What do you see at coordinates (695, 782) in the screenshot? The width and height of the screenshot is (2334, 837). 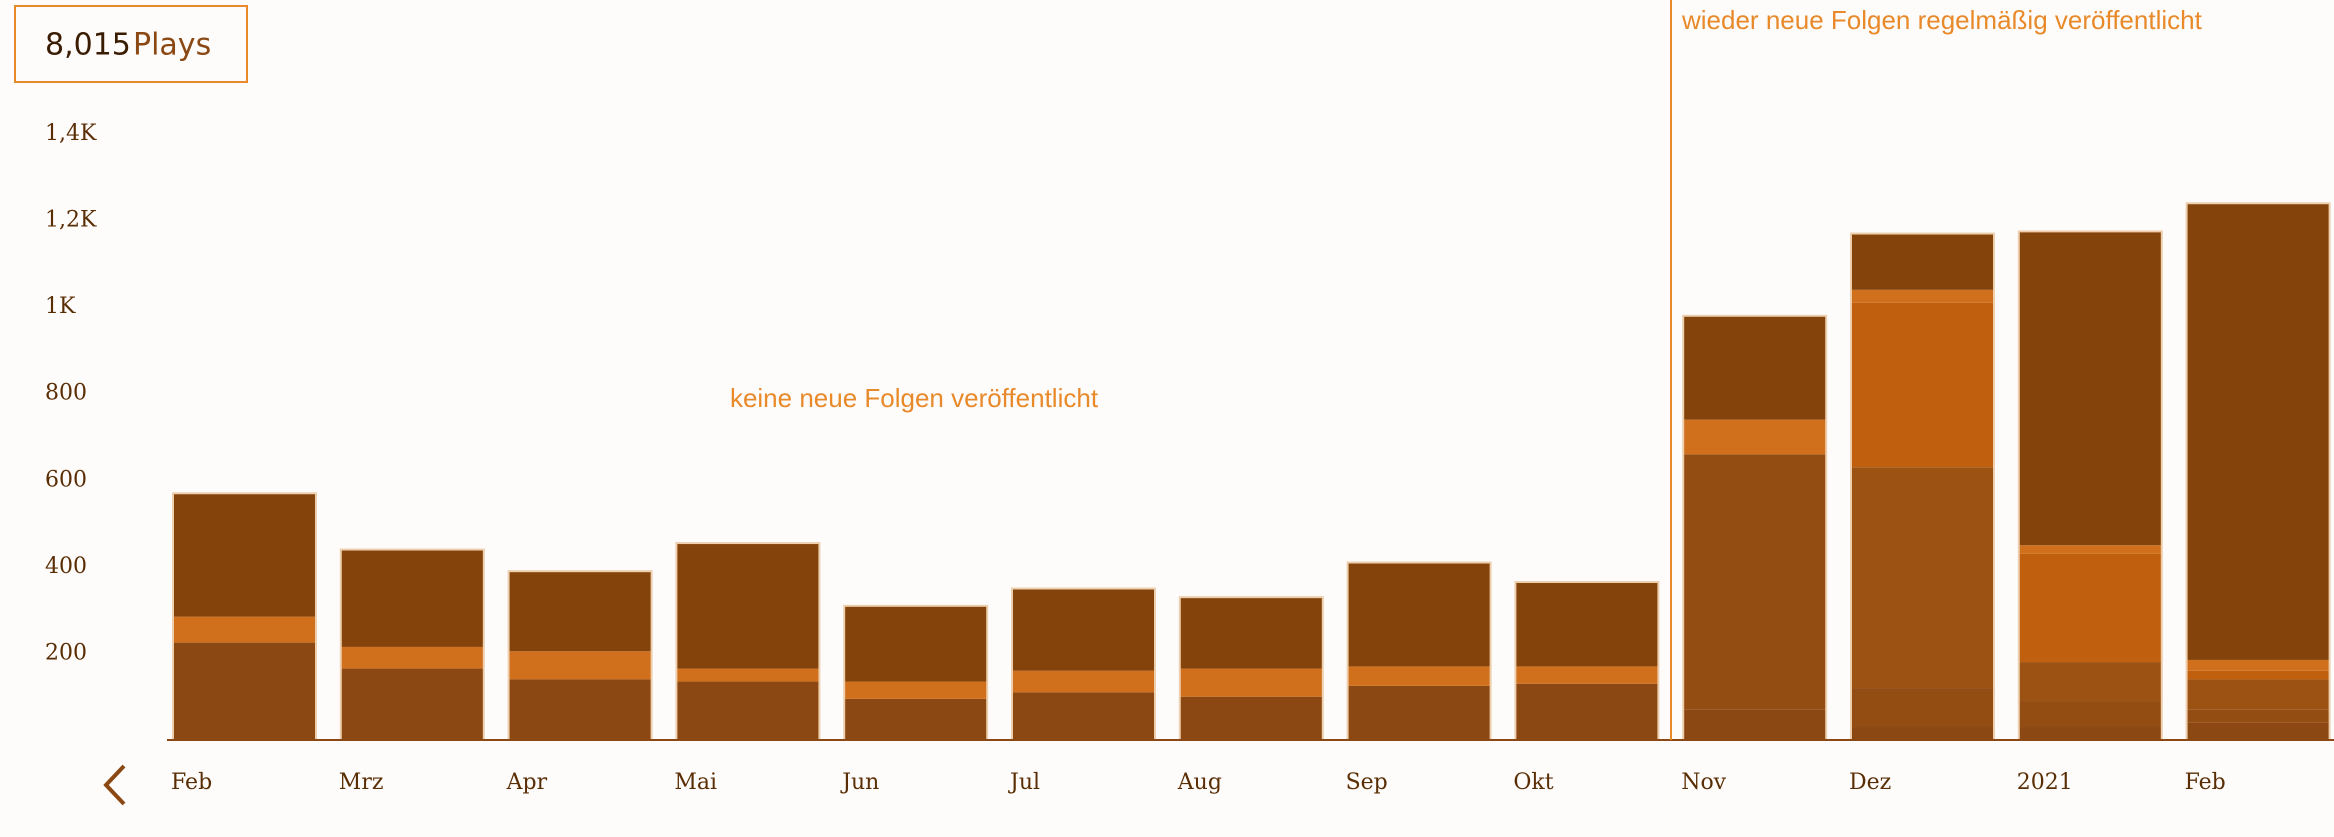 I see `x-tick-label: Mai` at bounding box center [695, 782].